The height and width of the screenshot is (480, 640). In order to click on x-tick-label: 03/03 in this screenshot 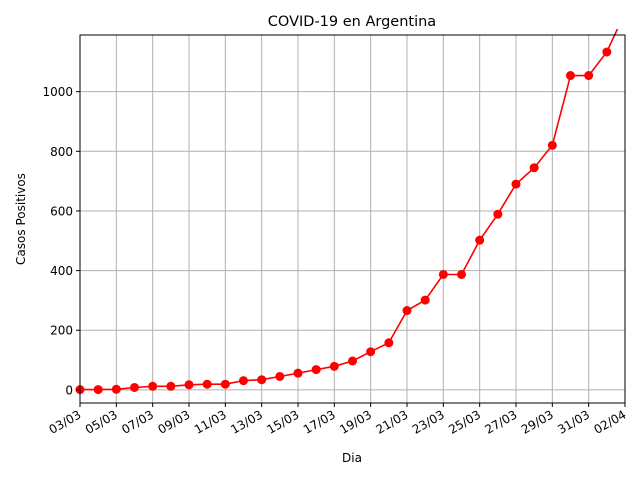, I will do `click(65, 421)`.